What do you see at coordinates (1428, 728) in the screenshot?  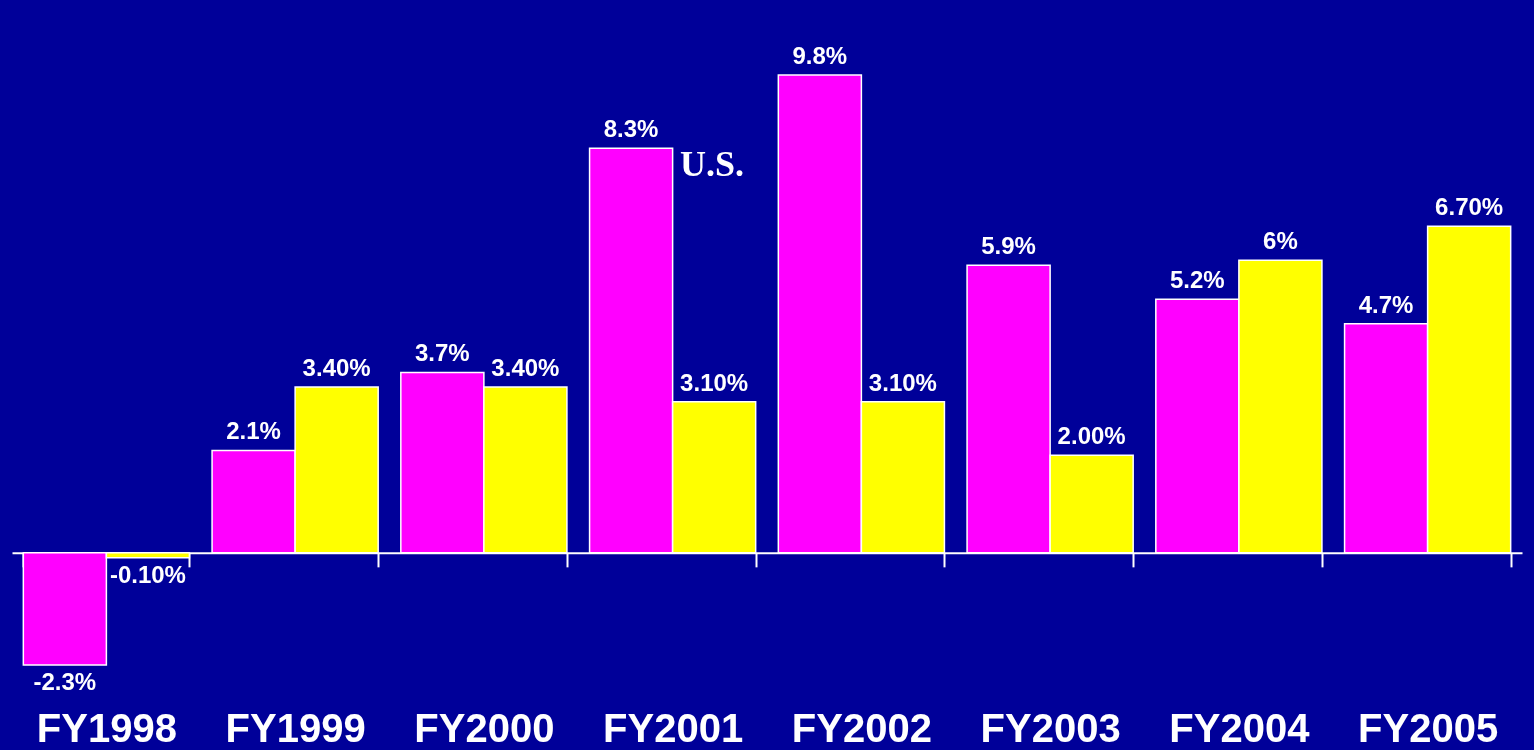 I see `x-tick-label: FY2005` at bounding box center [1428, 728].